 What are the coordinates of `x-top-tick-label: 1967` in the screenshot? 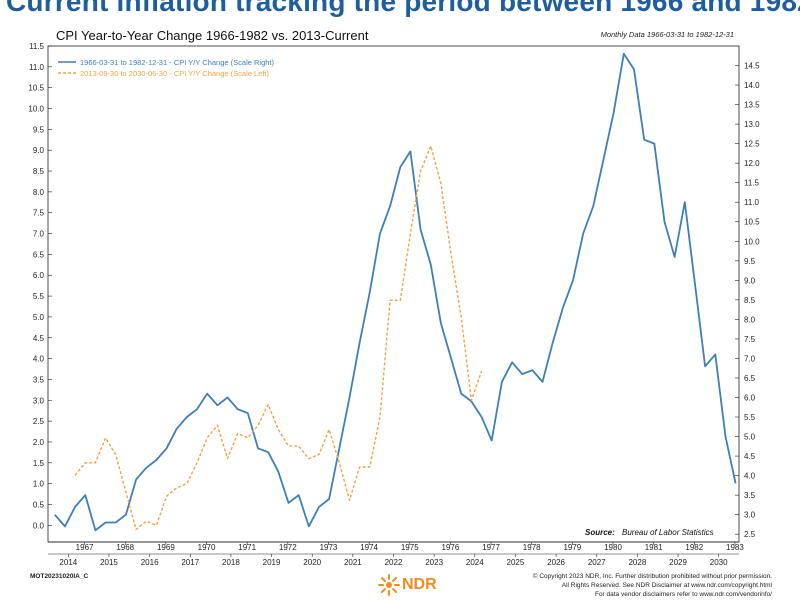 It's located at (85, 547).